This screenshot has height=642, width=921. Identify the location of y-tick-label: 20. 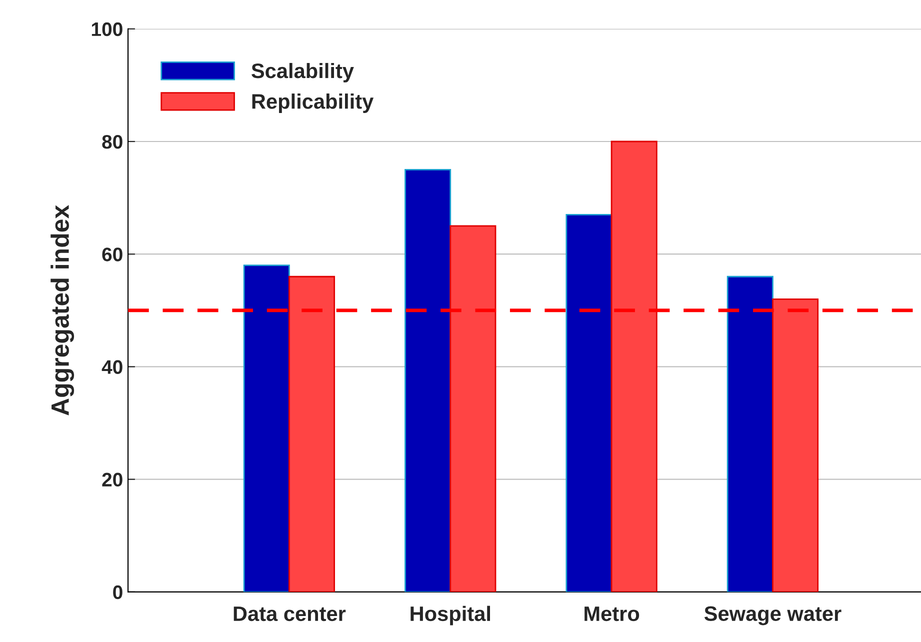
(112, 479).